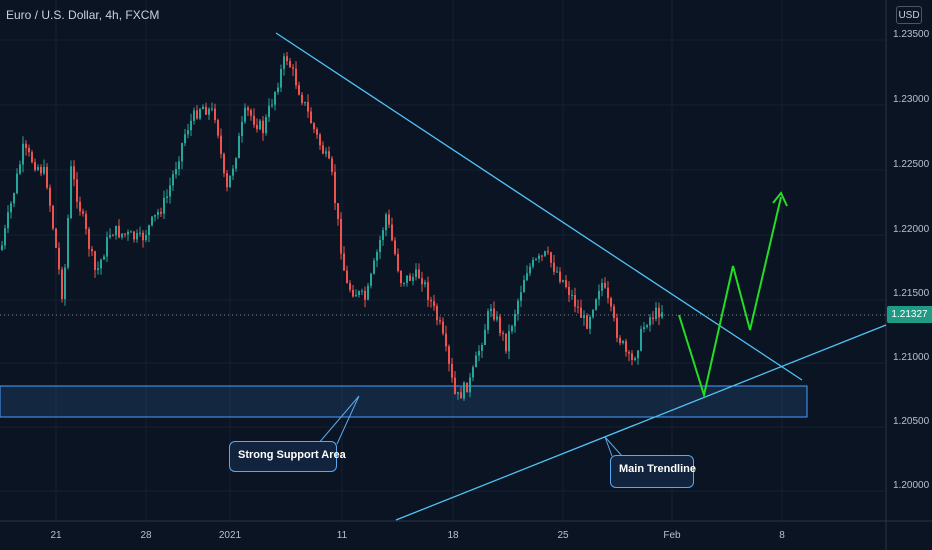 The image size is (932, 550). Describe the element at coordinates (911, 164) in the screenshot. I see `price-tick: 1.22500` at that location.